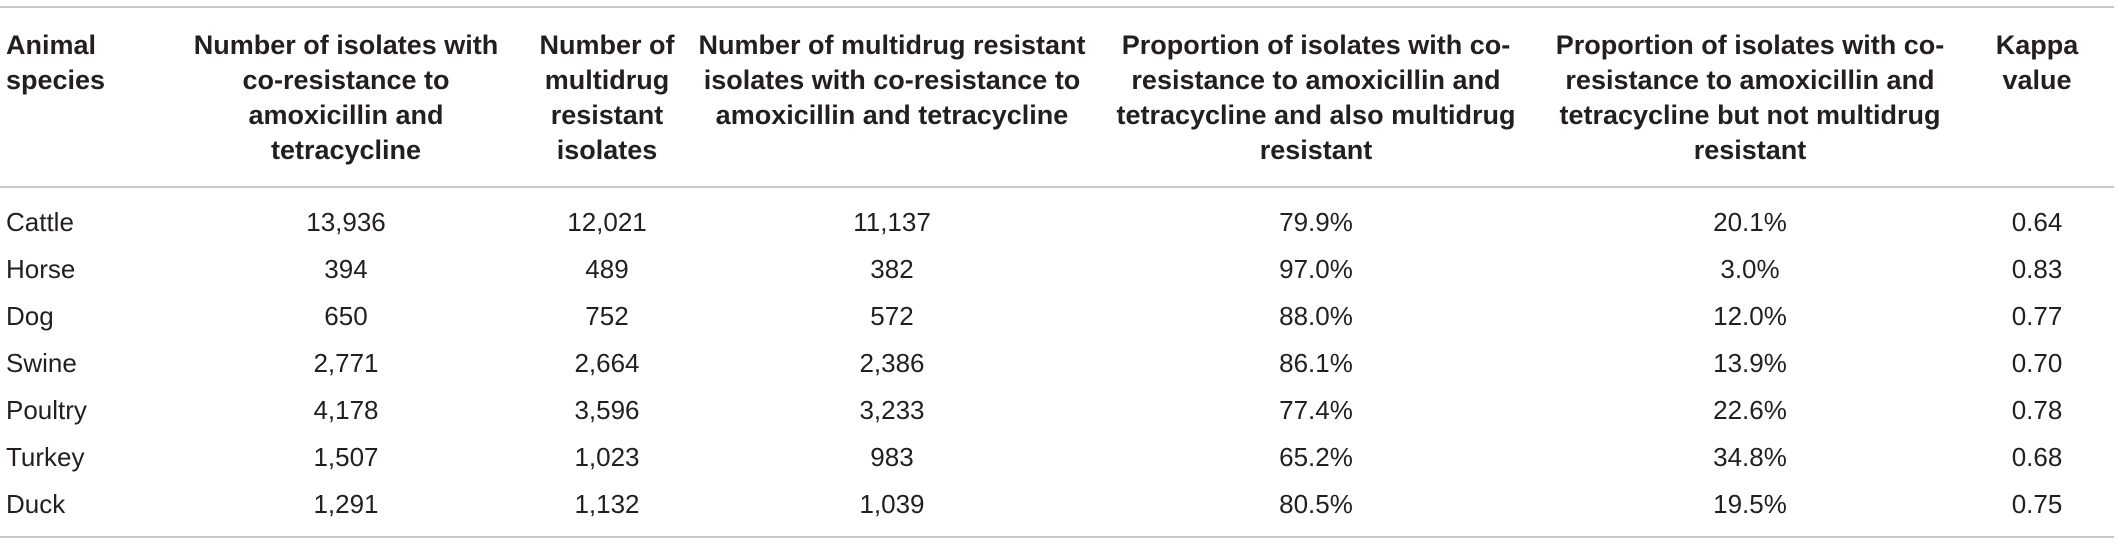  I want to click on cell-proportion-multidrug: 97.0%, so click(1316, 269).